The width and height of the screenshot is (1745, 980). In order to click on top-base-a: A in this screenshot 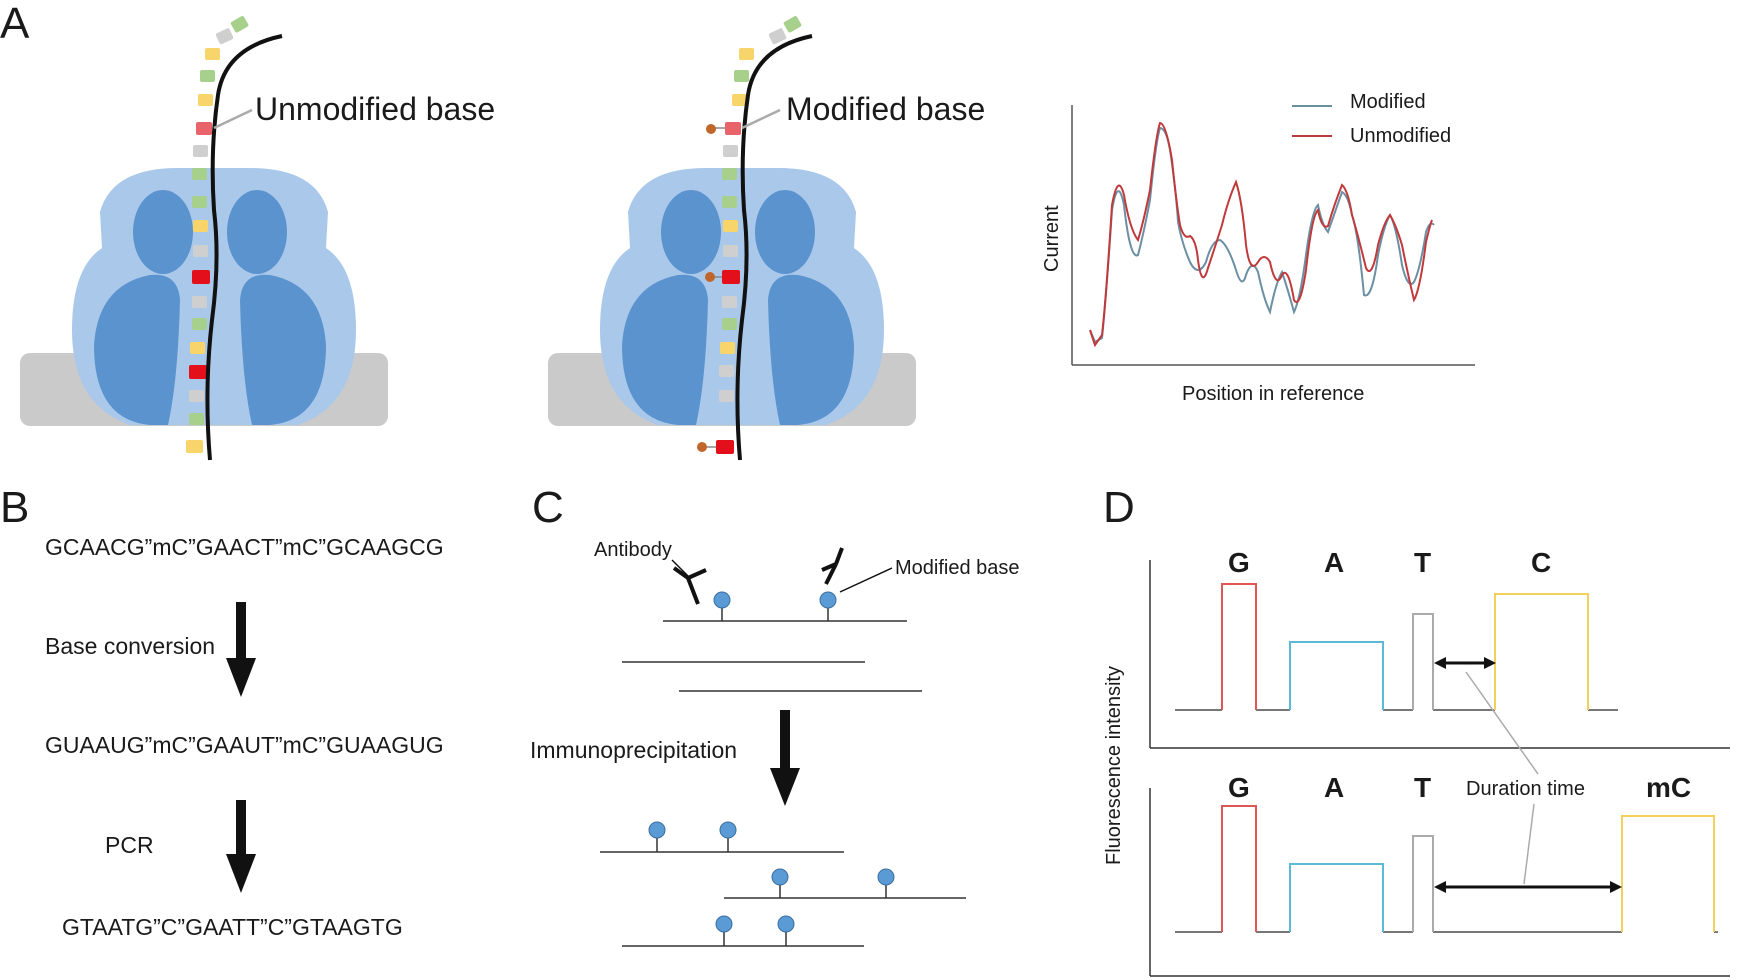, I will do `click(1334, 562)`.